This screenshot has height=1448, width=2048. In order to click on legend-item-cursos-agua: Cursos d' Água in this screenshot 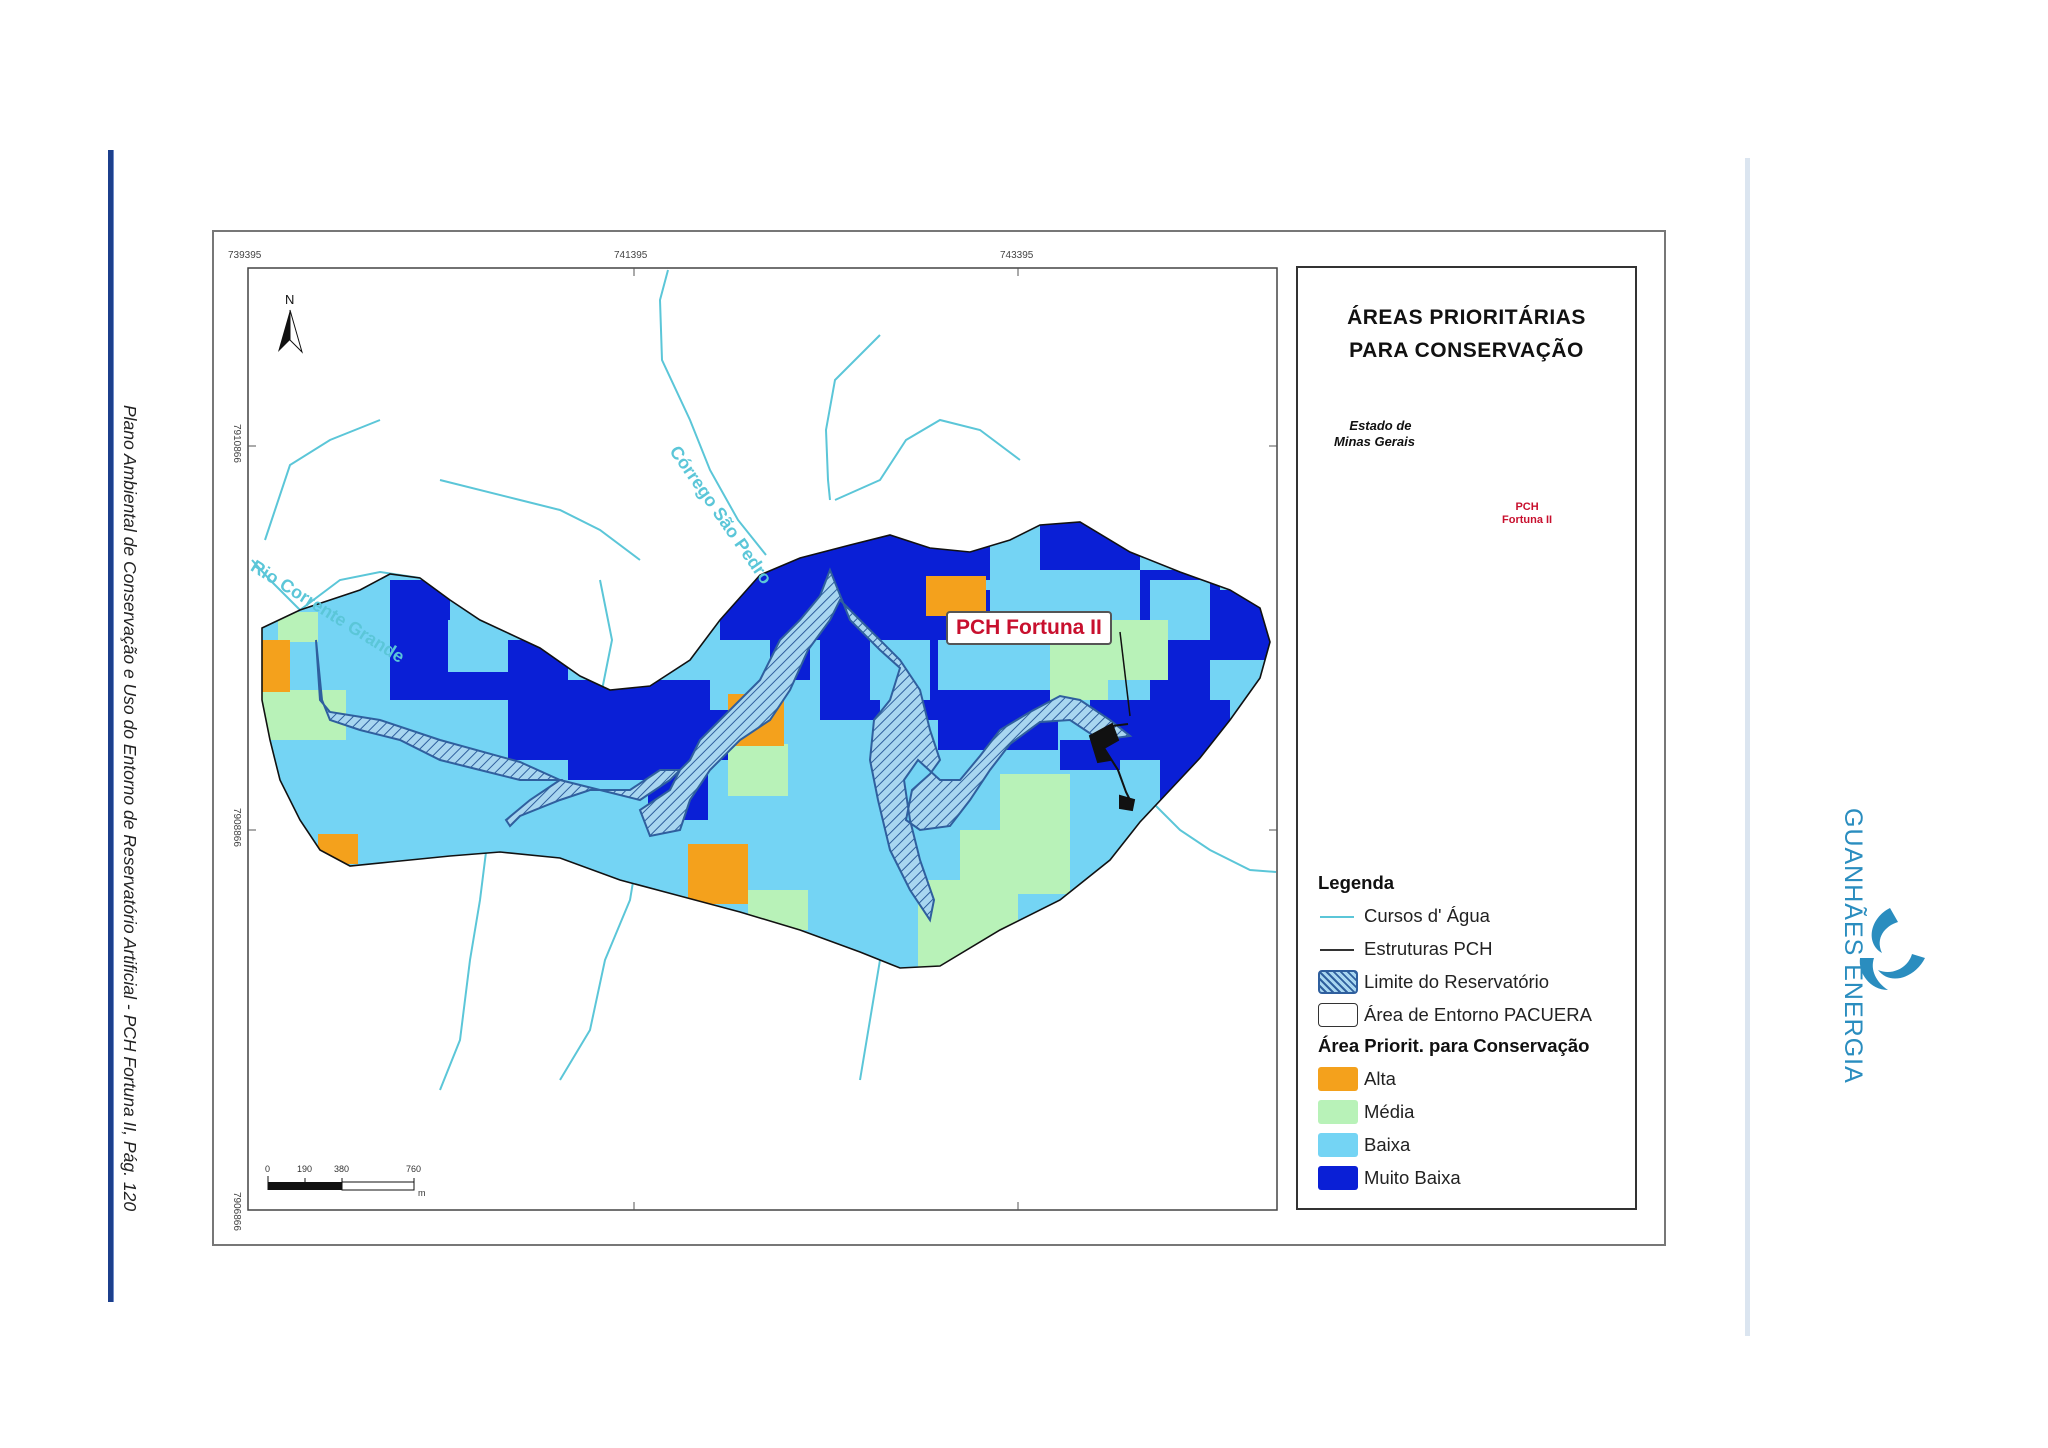, I will do `click(1404, 916)`.